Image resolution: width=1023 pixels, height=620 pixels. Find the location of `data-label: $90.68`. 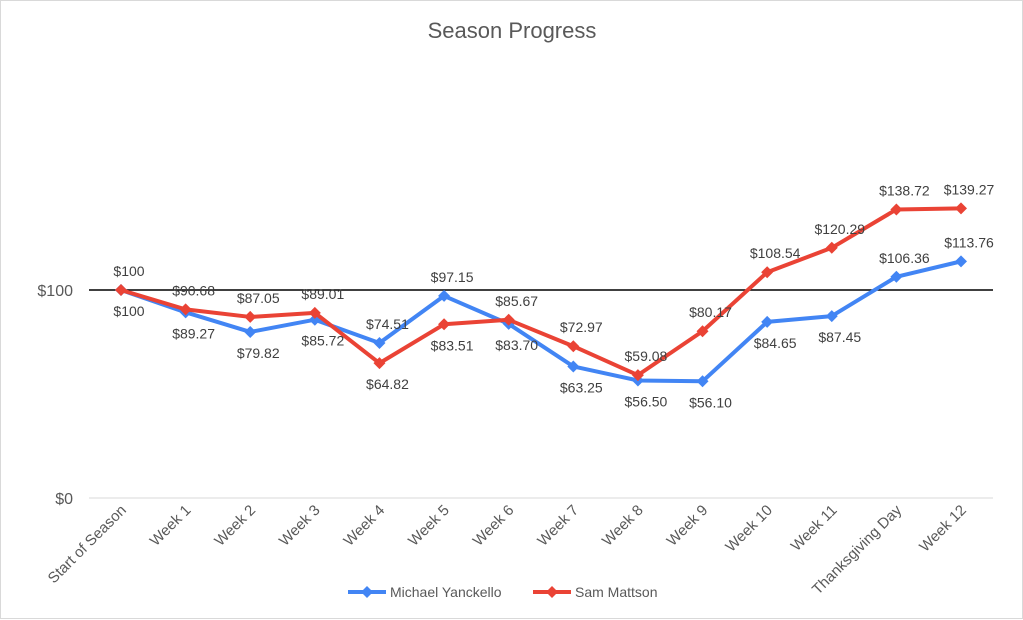

data-label: $90.68 is located at coordinates (193, 290).